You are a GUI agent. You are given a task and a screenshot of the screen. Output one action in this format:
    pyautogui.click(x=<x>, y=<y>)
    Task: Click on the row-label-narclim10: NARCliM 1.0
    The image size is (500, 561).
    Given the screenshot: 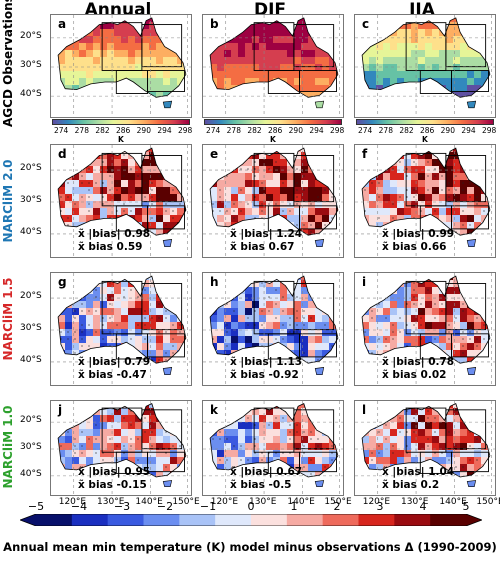 What is the action you would take?
    pyautogui.click(x=8, y=447)
    